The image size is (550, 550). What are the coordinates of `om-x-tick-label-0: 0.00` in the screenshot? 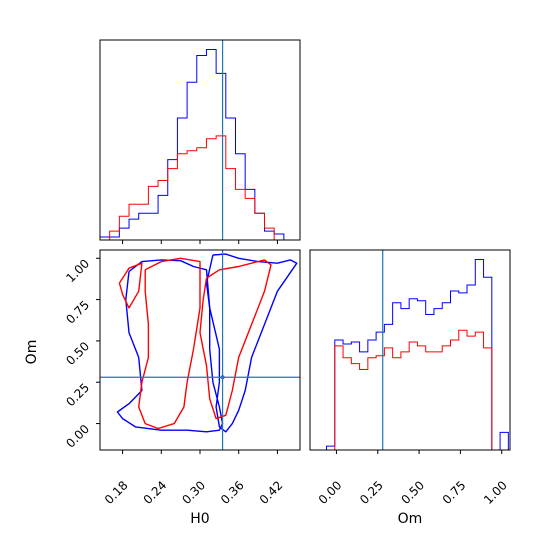 It's located at (330, 492).